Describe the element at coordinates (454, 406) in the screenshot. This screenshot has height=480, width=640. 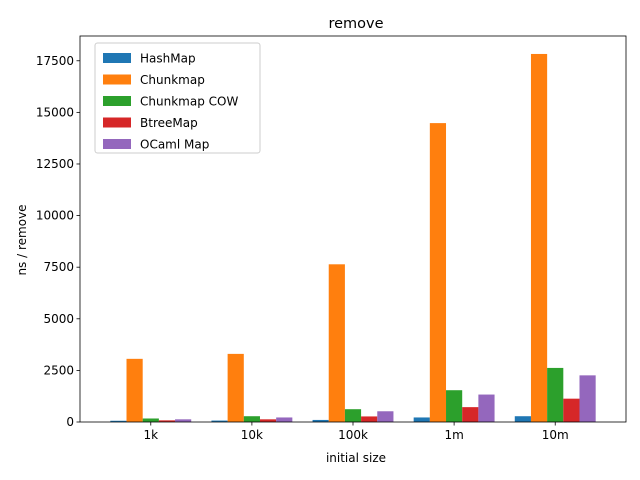
I see `bar-chunkmap-cow-1m` at that location.